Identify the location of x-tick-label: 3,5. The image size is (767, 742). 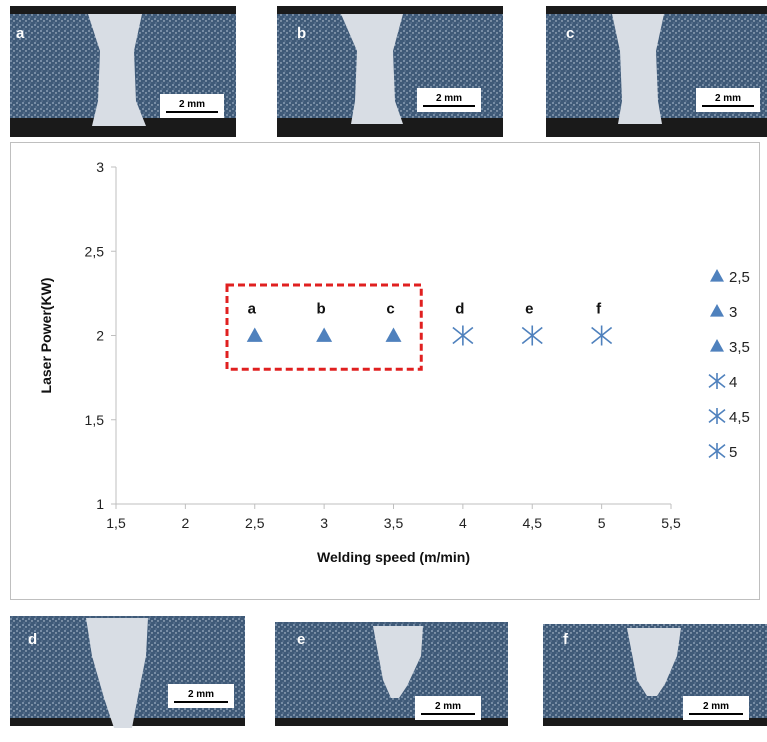
(394, 523).